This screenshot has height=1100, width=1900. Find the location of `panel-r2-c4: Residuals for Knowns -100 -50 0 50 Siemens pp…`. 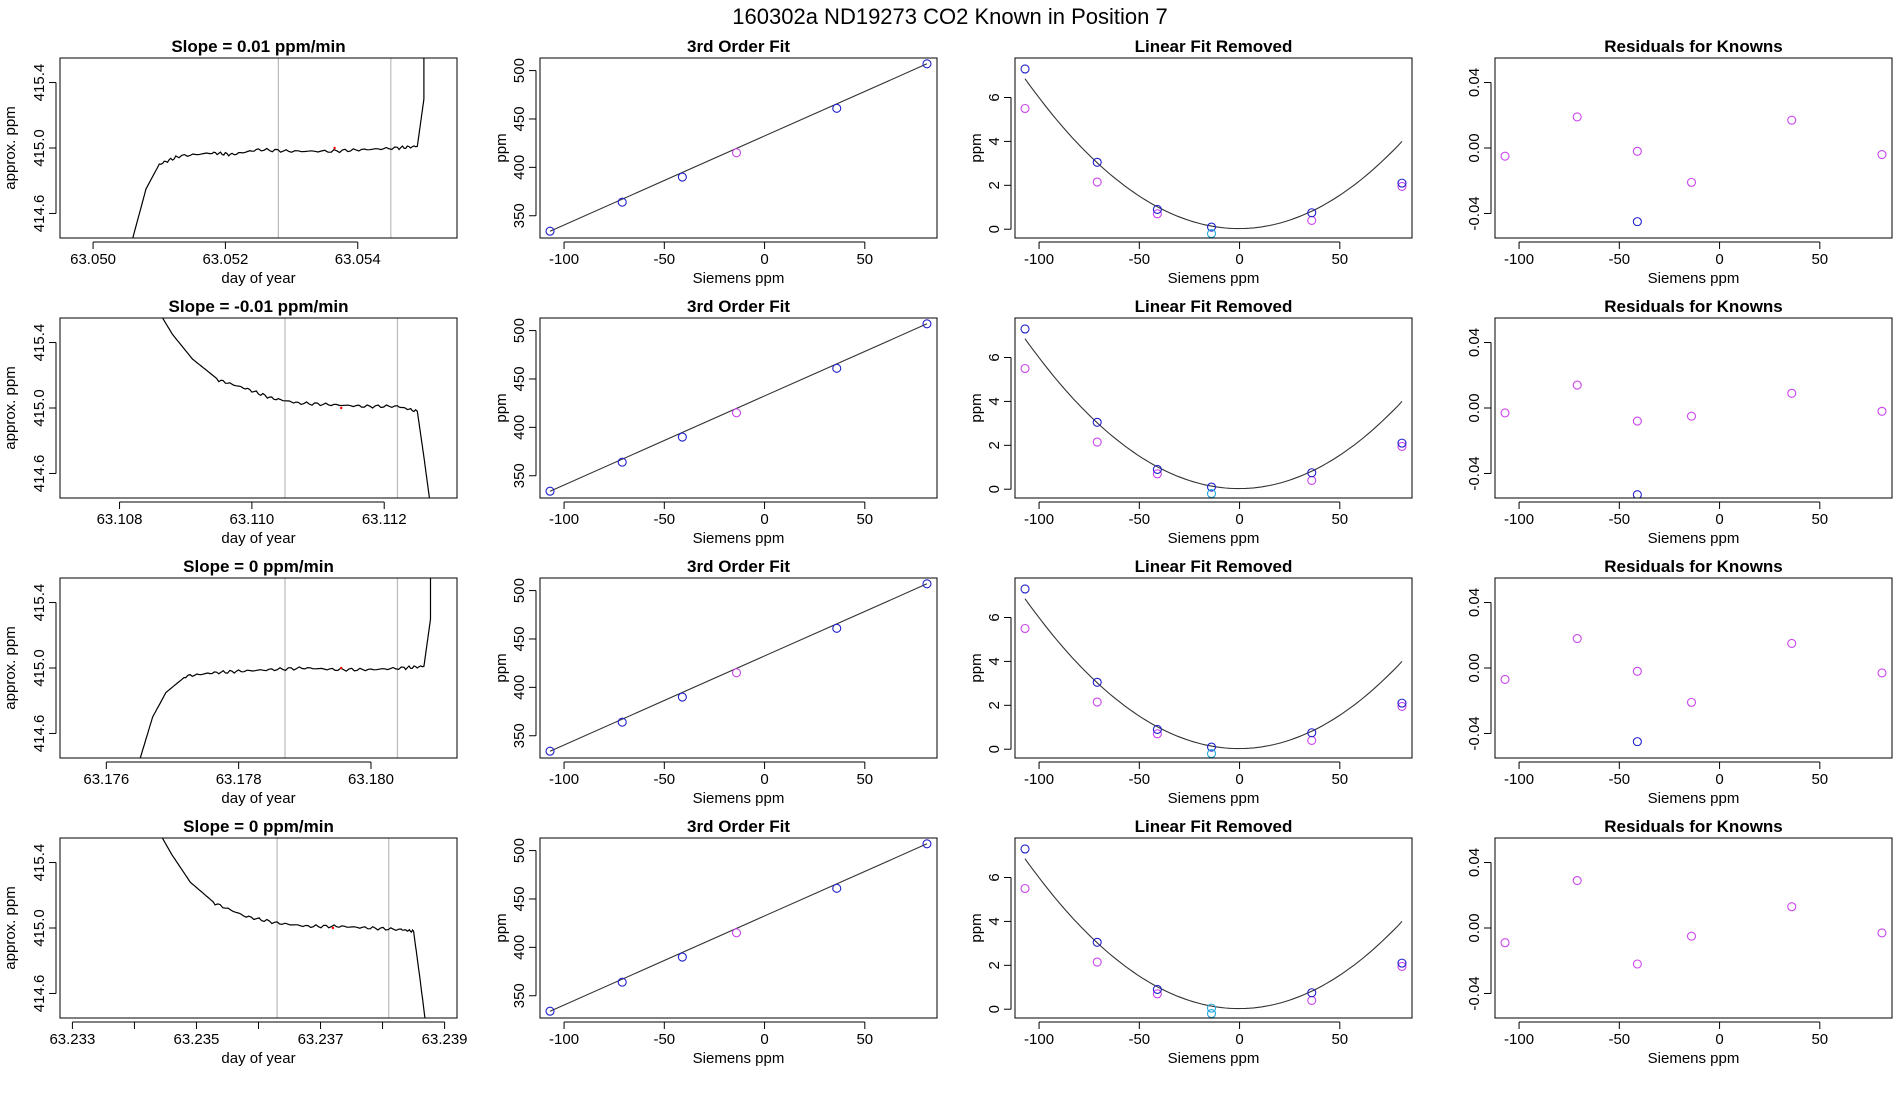

panel-r2-c4: Residuals for Knowns -100 -50 0 50 Siemens pp… is located at coordinates (1679, 422).